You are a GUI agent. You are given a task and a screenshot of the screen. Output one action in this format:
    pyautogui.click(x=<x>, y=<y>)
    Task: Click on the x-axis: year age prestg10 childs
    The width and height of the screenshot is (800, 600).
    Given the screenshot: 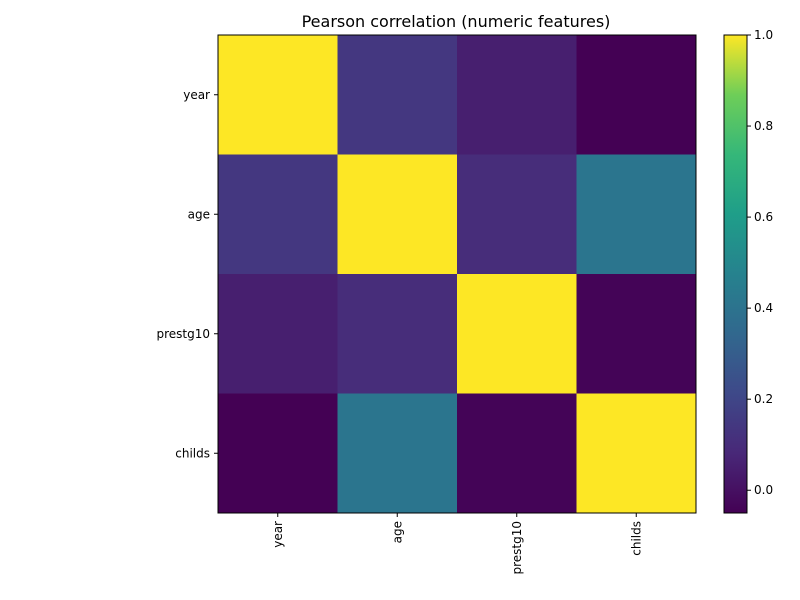 What is the action you would take?
    pyautogui.click(x=457, y=544)
    